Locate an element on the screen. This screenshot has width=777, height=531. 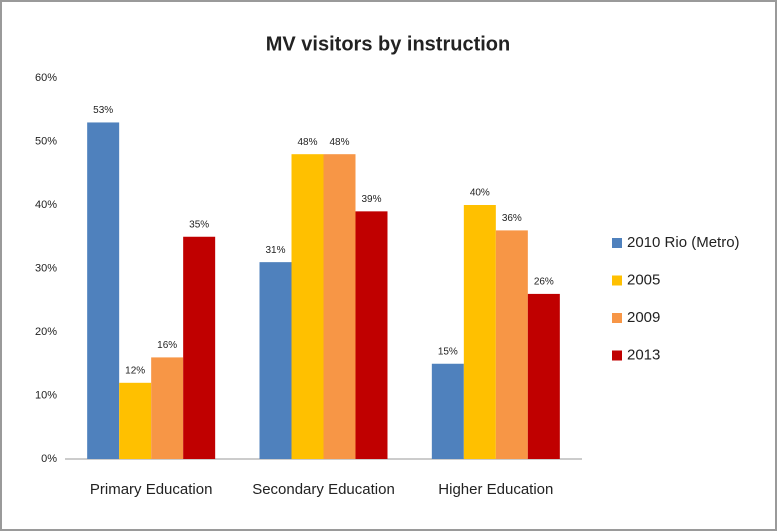
y-tick-label: 10% is located at coordinates (46, 395).